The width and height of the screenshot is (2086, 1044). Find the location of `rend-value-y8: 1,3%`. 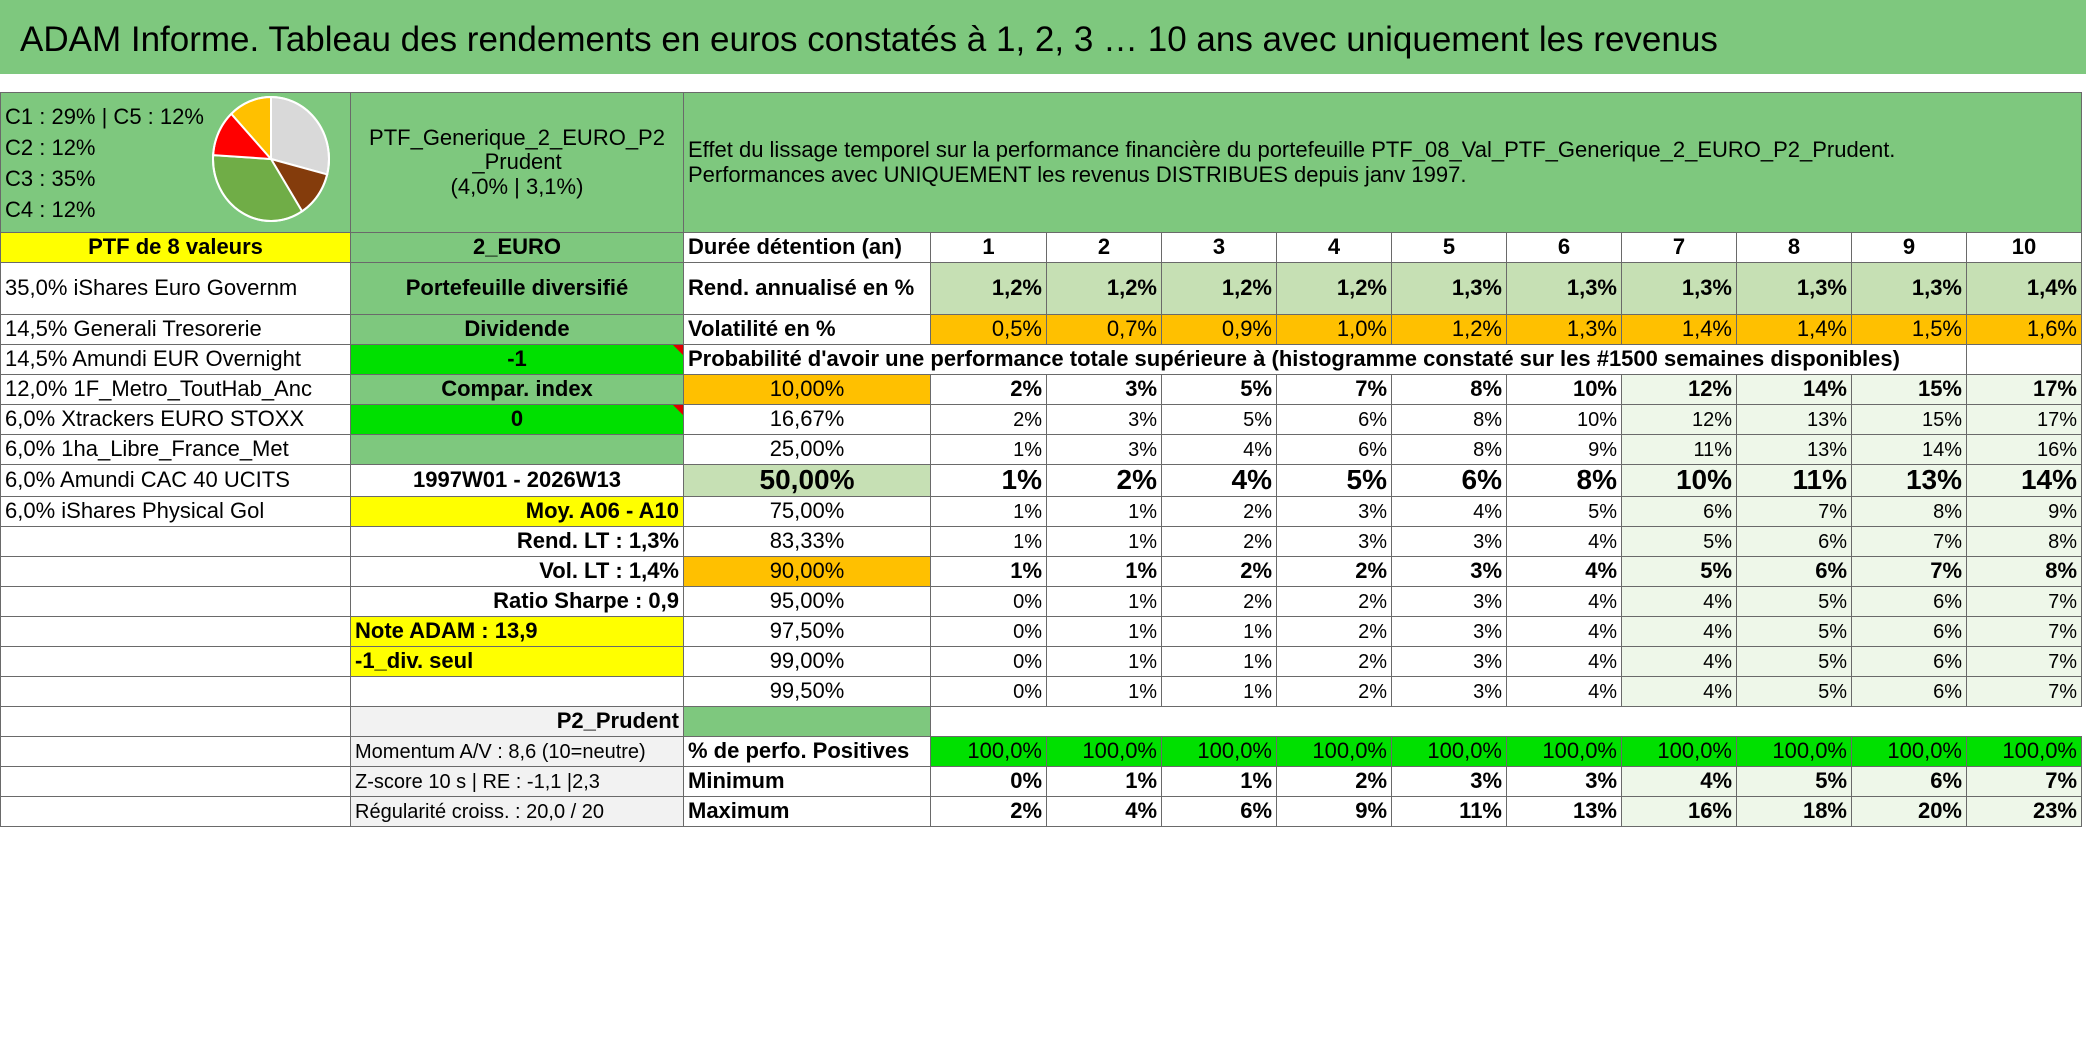

rend-value-y8: 1,3% is located at coordinates (1794, 288).